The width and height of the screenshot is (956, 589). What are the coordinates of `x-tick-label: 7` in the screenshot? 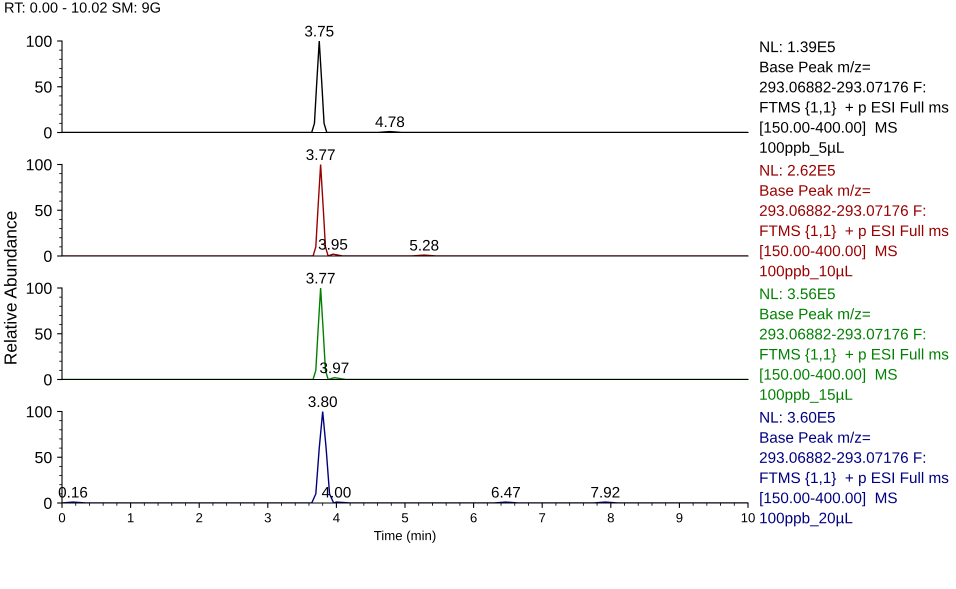 It's located at (542, 517).